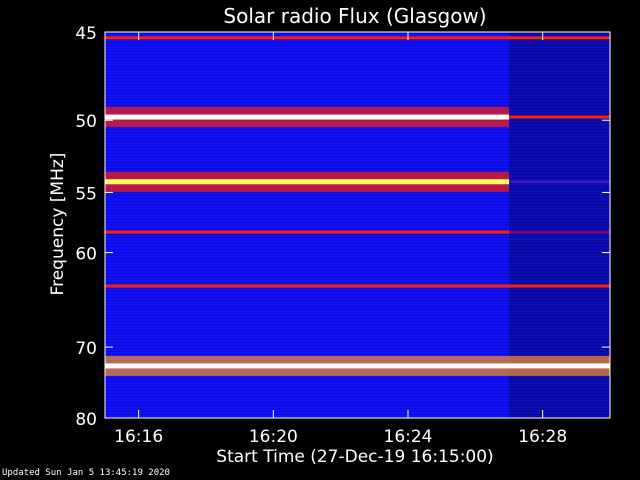  Describe the element at coordinates (354, 16) in the screenshot. I see `chart-title: Solar radio Flux (Glasgow)` at that location.